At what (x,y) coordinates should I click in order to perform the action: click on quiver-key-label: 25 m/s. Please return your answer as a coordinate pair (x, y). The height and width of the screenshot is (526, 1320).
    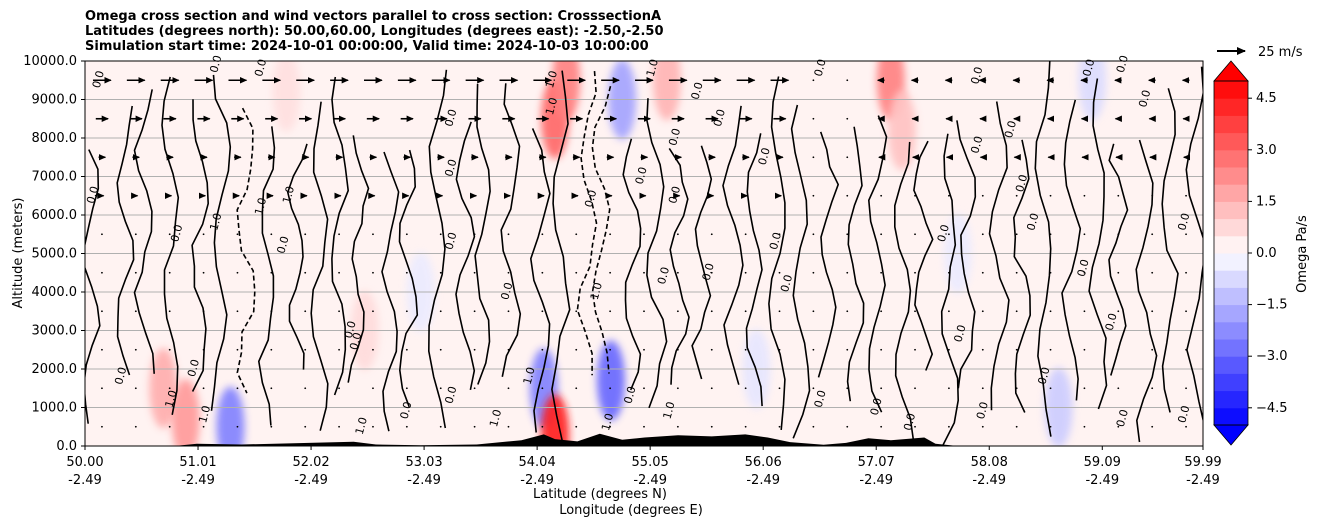
    Looking at the image, I should click on (1280, 52).